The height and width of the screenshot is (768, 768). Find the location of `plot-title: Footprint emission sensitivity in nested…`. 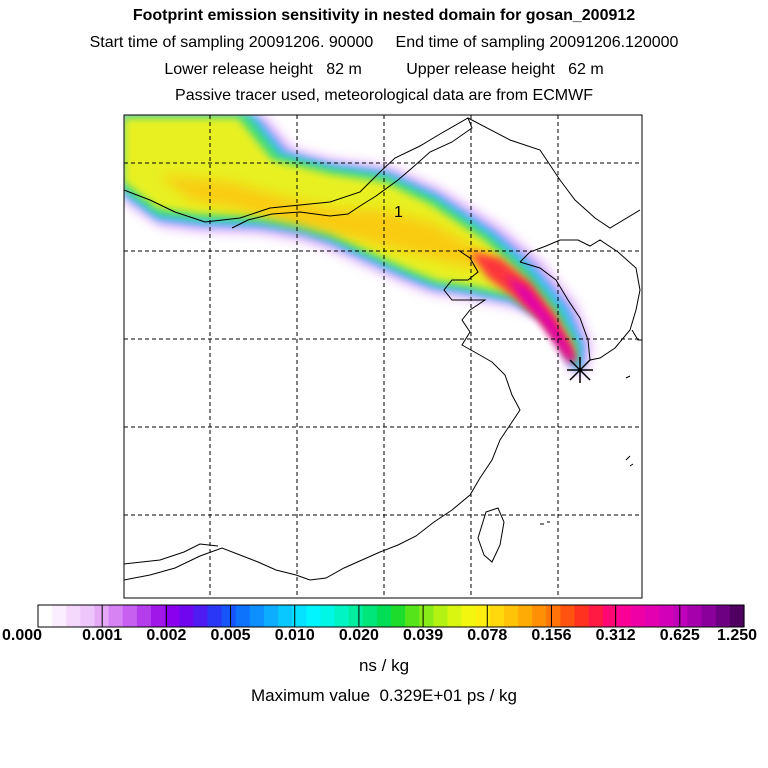

plot-title: Footprint emission sensitivity in nested… is located at coordinates (384, 15).